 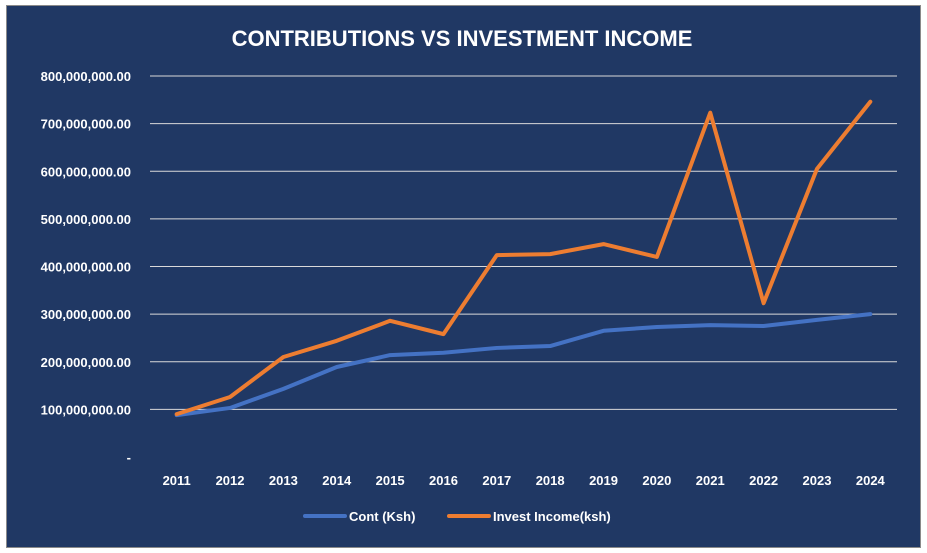 I want to click on y-tick-label: 500,000,000.00, so click(x=86, y=219).